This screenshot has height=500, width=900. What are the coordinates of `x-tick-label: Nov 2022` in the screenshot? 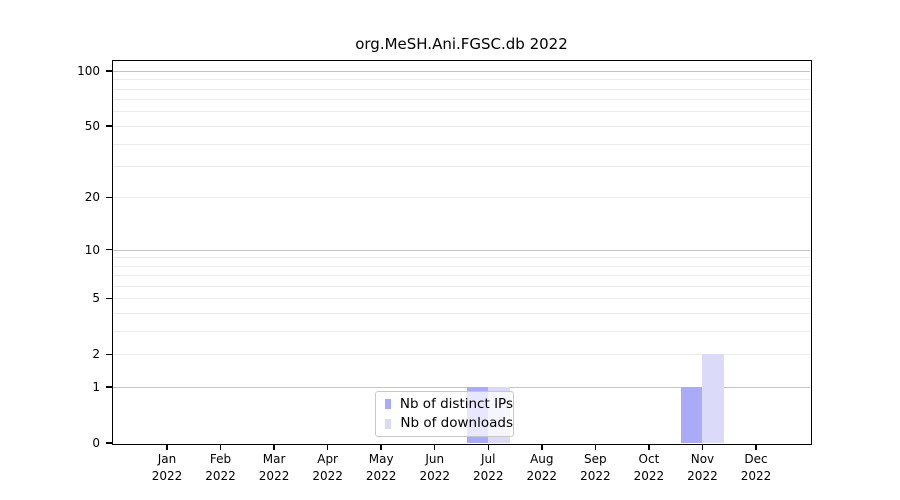 It's located at (702, 467).